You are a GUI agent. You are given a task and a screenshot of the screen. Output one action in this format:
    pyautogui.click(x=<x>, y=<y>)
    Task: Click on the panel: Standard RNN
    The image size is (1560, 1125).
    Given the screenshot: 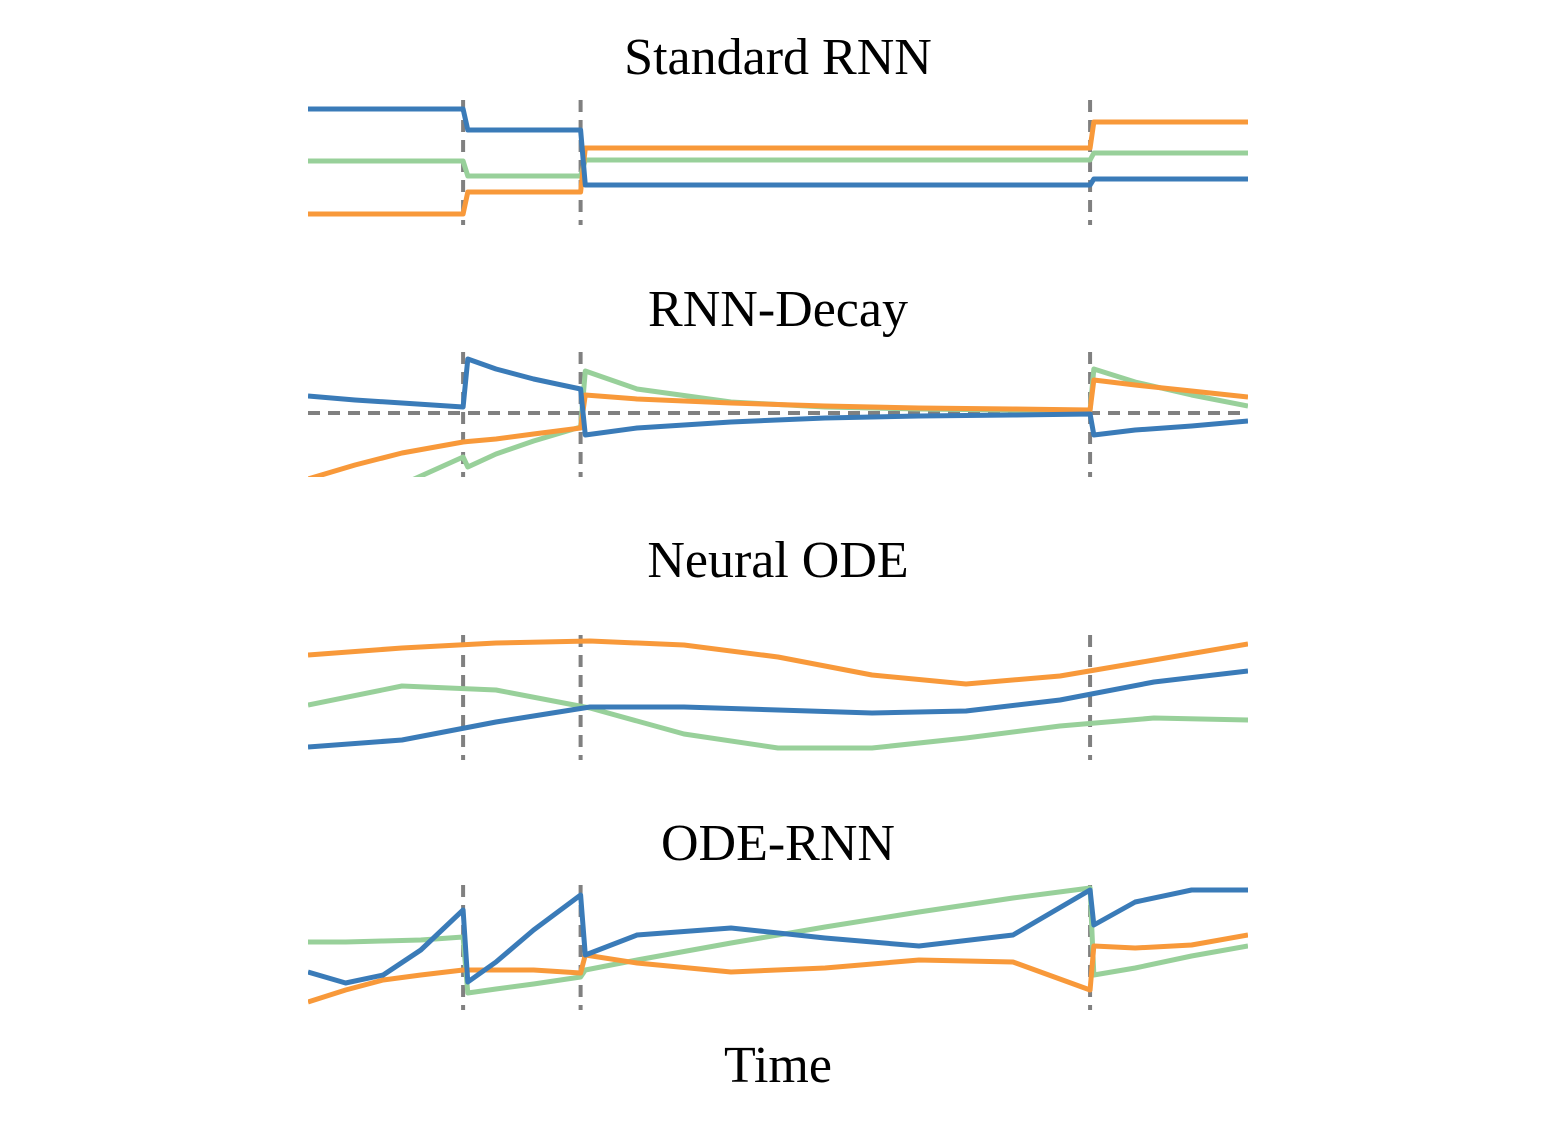 What is the action you would take?
    pyautogui.click(x=778, y=127)
    